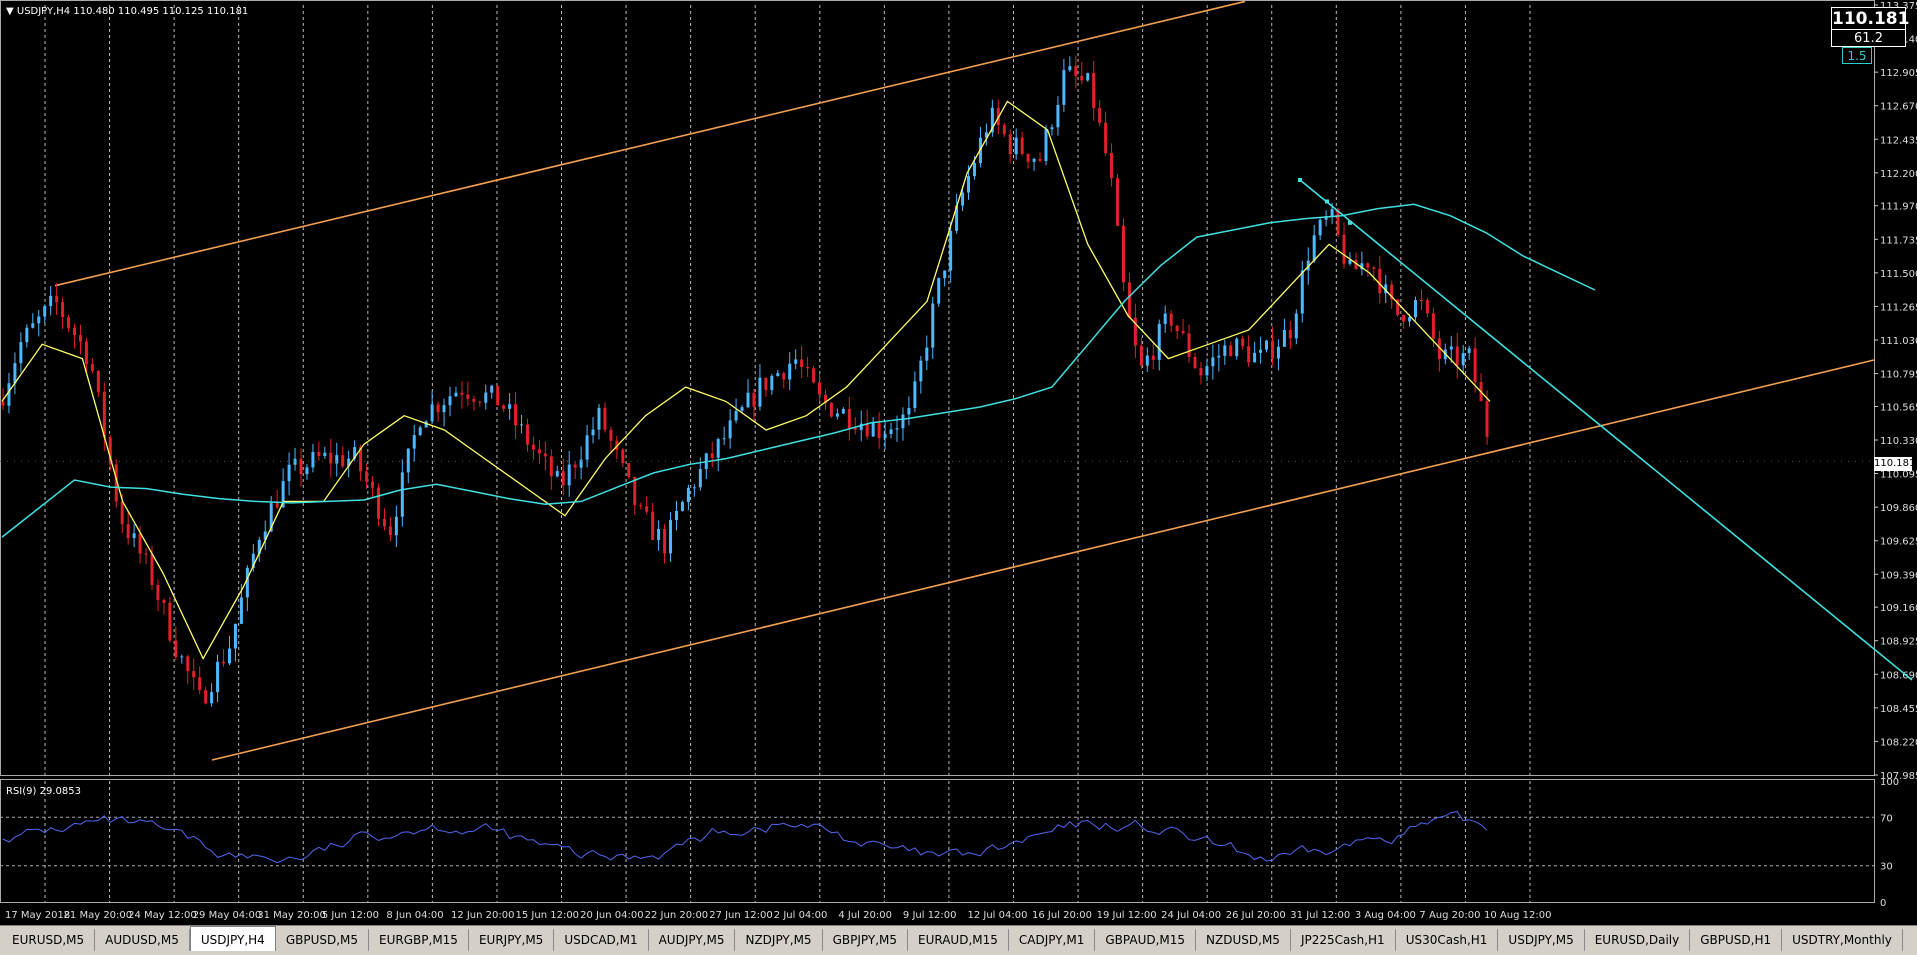  Describe the element at coordinates (1736, 940) in the screenshot. I see `chart-tab: GBPUSD,H1` at that location.